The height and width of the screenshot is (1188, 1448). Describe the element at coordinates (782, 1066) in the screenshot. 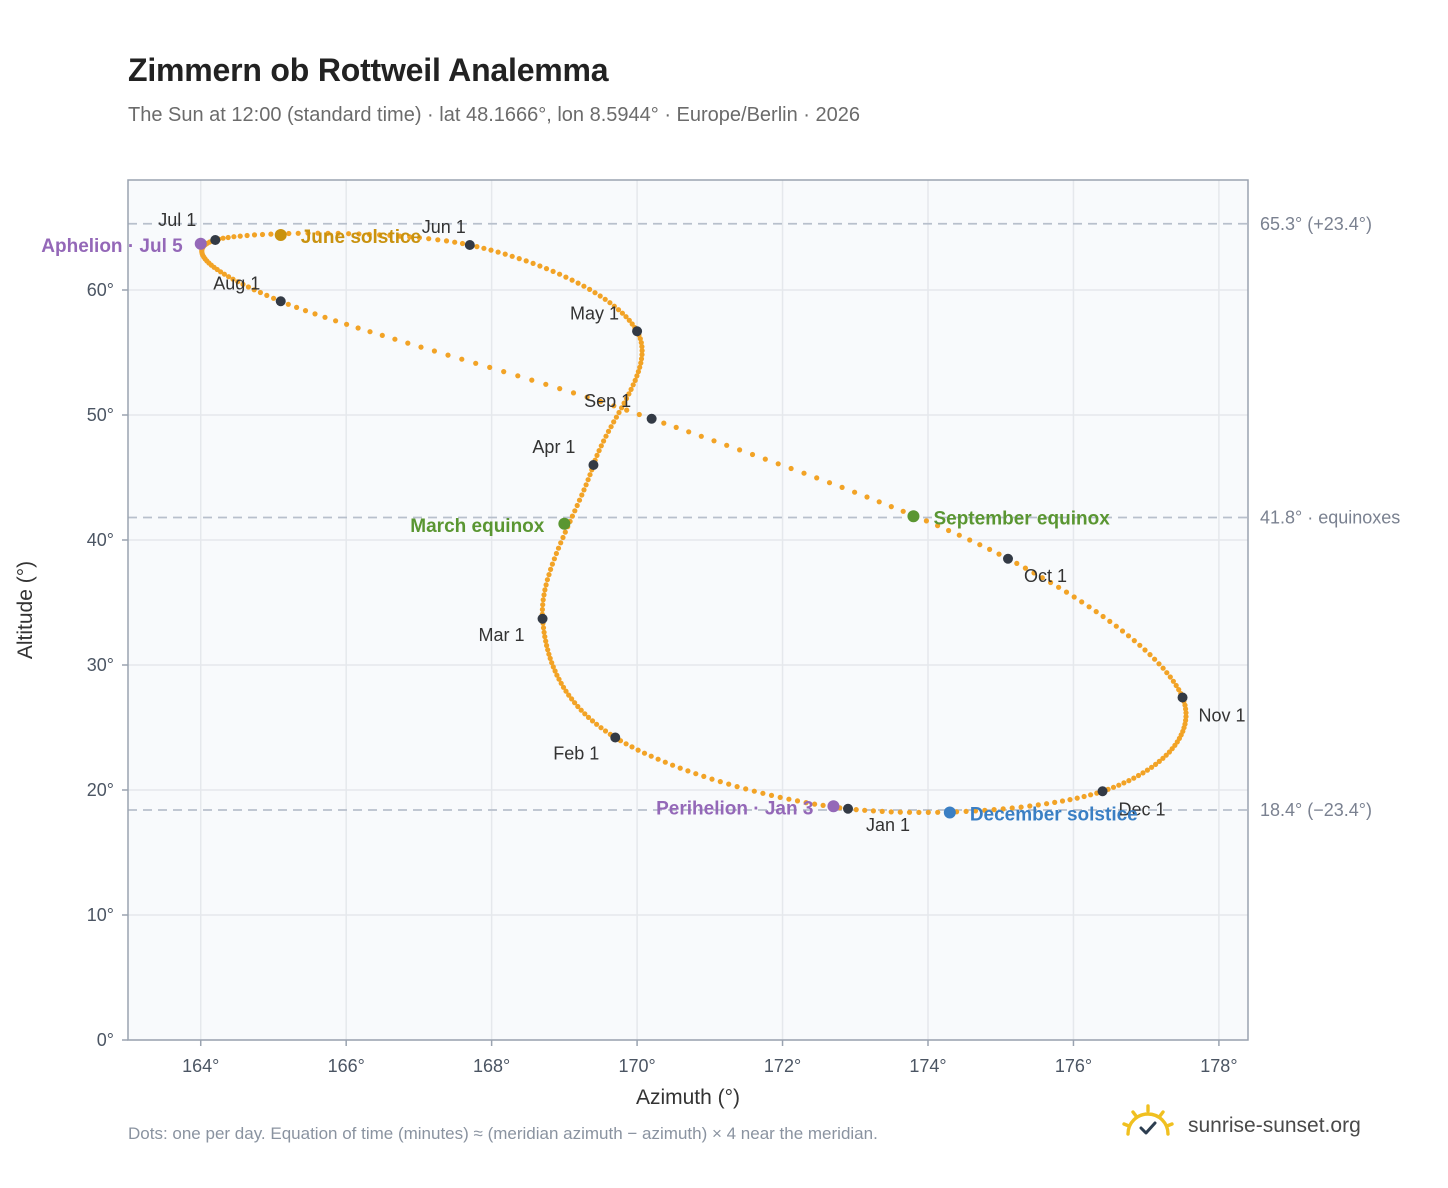

I see `x-tick-label: 172°` at that location.